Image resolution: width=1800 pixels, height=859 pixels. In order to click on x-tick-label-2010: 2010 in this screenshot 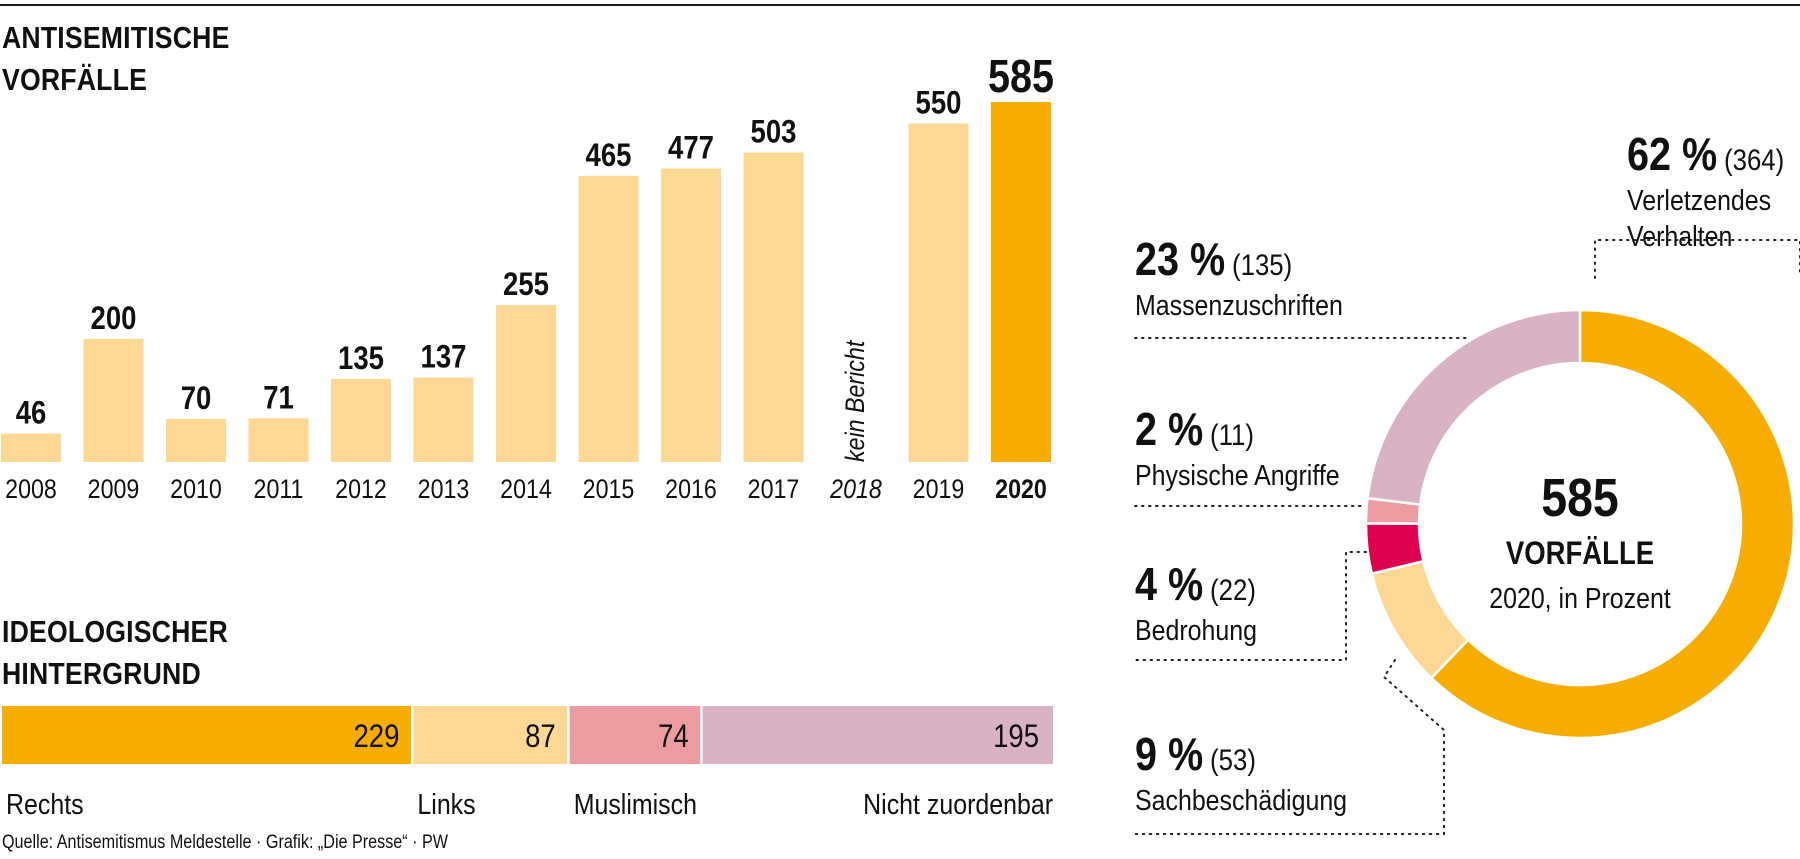, I will do `click(196, 489)`.